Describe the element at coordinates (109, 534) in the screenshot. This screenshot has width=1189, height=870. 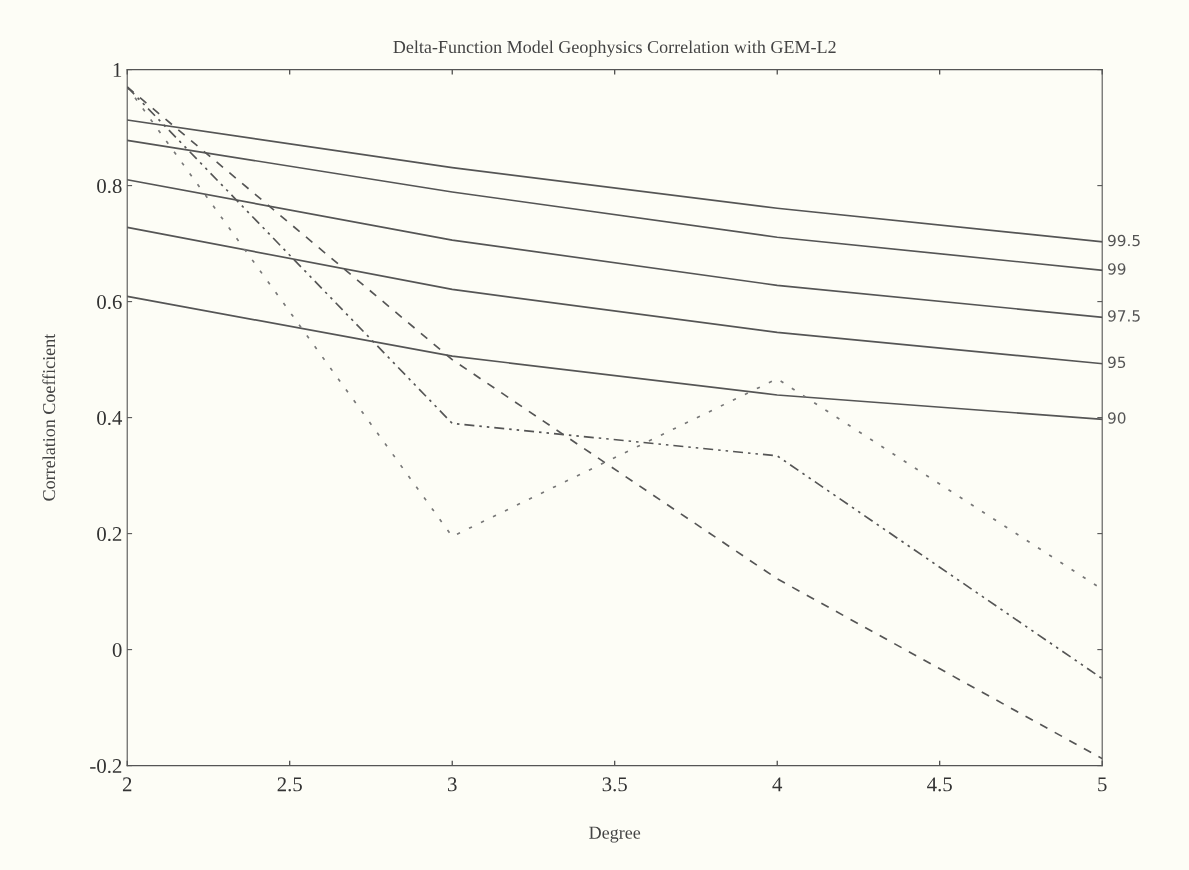
I see `y-tick-label: 0.2` at that location.